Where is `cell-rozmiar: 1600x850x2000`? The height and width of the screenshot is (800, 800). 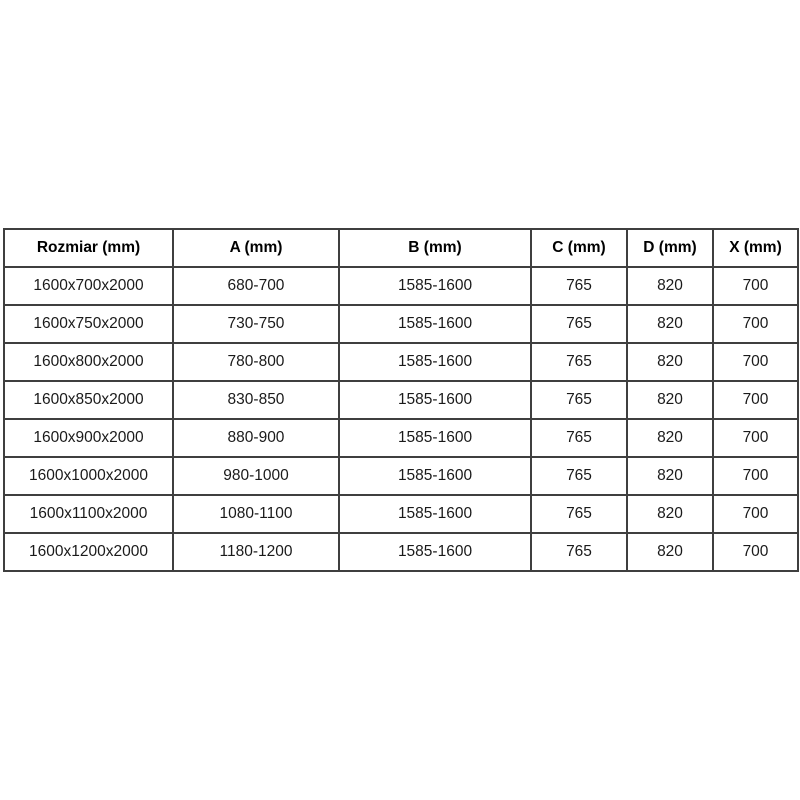 cell-rozmiar: 1600x850x2000 is located at coordinates (88, 400).